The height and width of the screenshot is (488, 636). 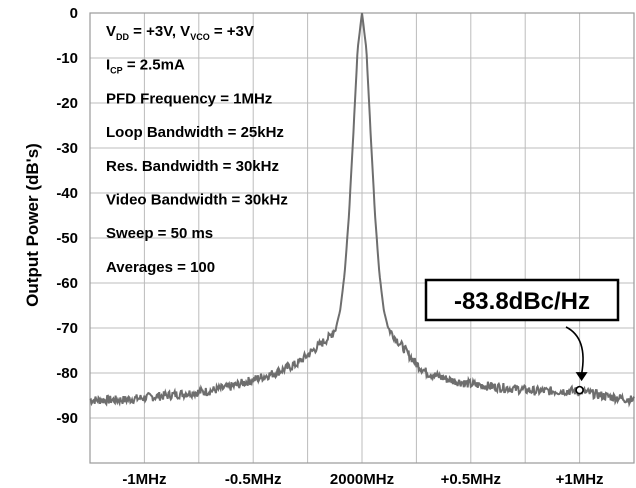 What do you see at coordinates (67, 193) in the screenshot?
I see `y-tick-label: -40` at bounding box center [67, 193].